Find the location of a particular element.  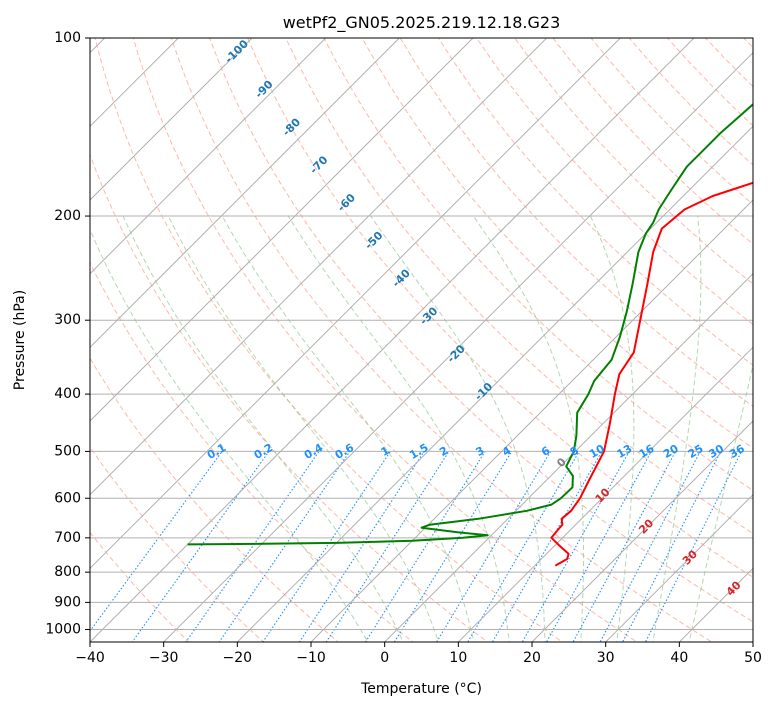

x-tick-label: 40 is located at coordinates (679, 658).